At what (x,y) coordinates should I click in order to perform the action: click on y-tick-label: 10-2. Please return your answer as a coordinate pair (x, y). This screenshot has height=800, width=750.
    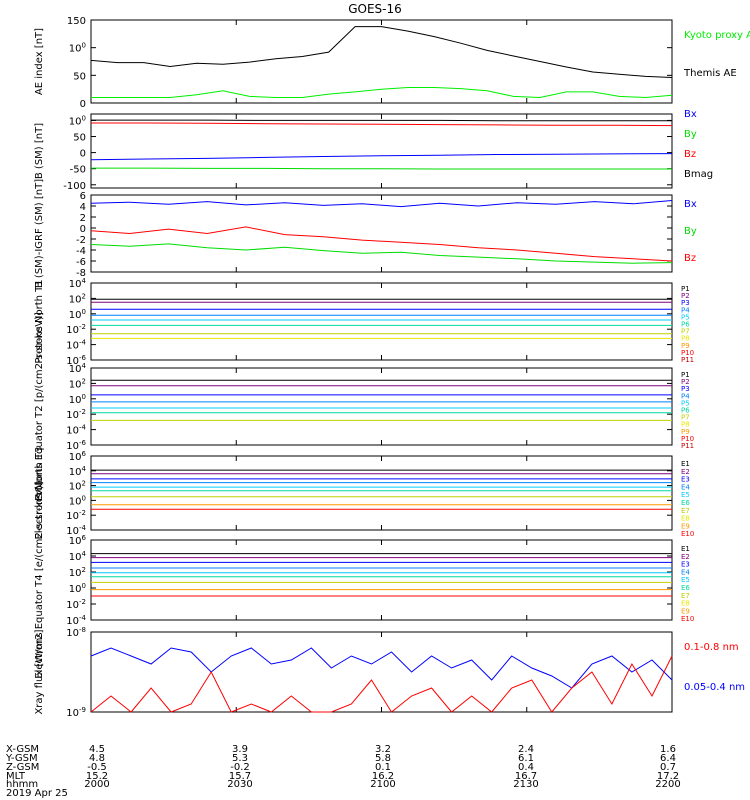
    Looking at the image, I should click on (76, 414).